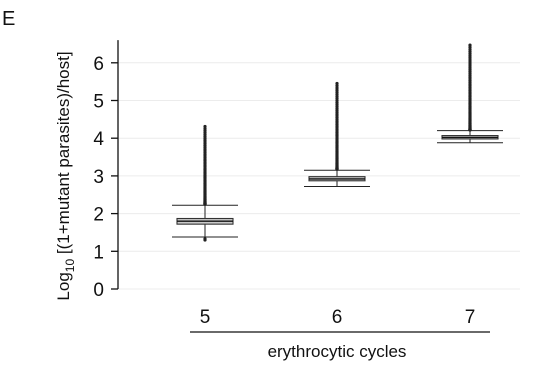  Describe the element at coordinates (98, 215) in the screenshot. I see `y-tick-label: 2` at that location.